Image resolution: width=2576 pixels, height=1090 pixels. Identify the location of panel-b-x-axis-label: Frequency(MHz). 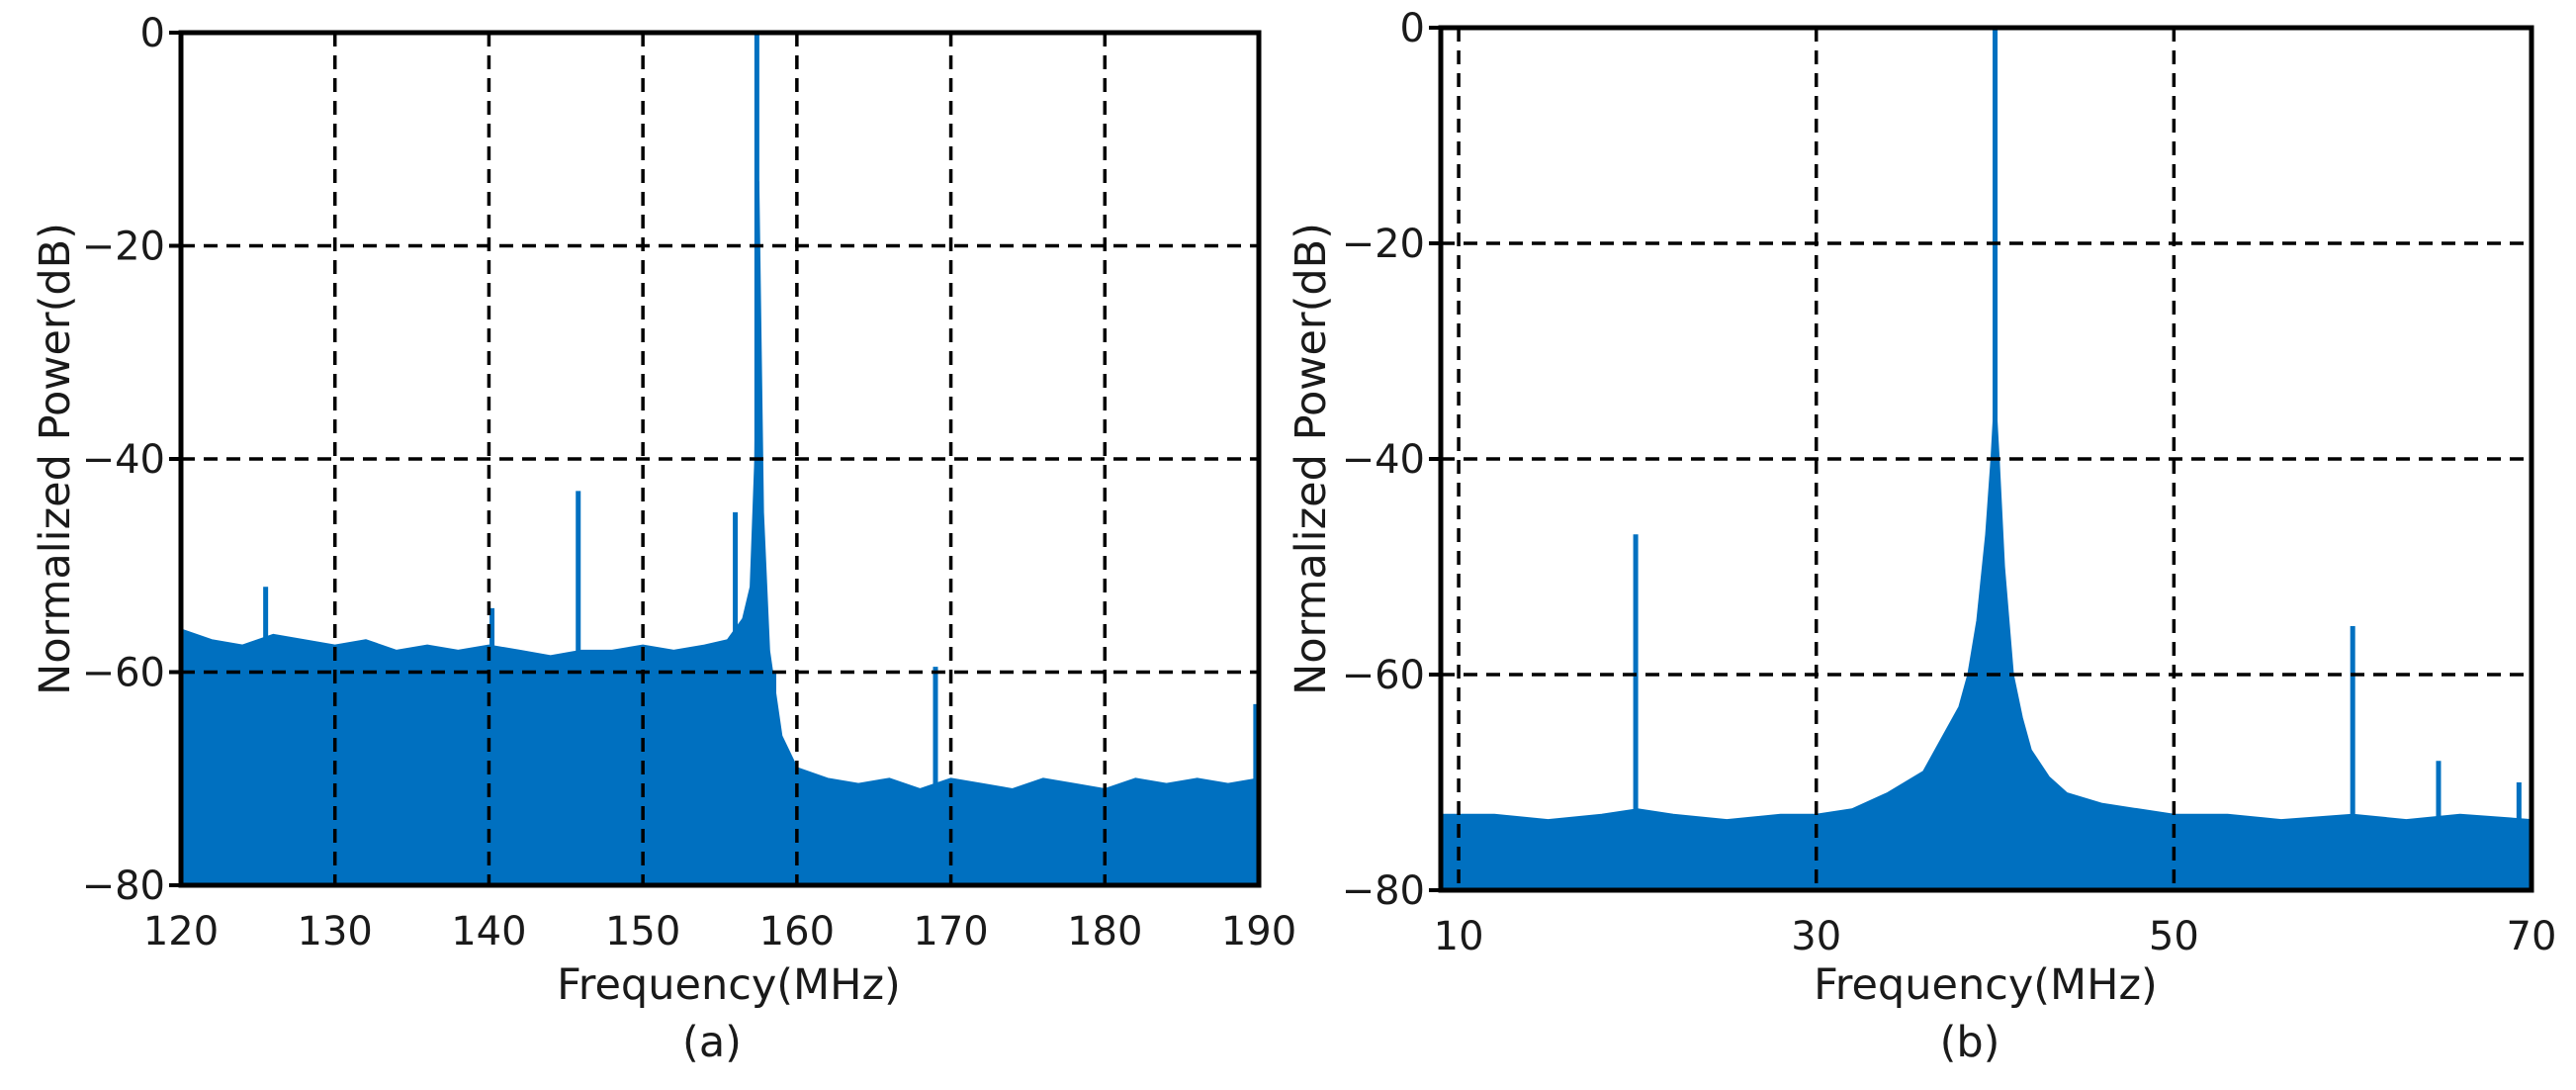
(1986, 985).